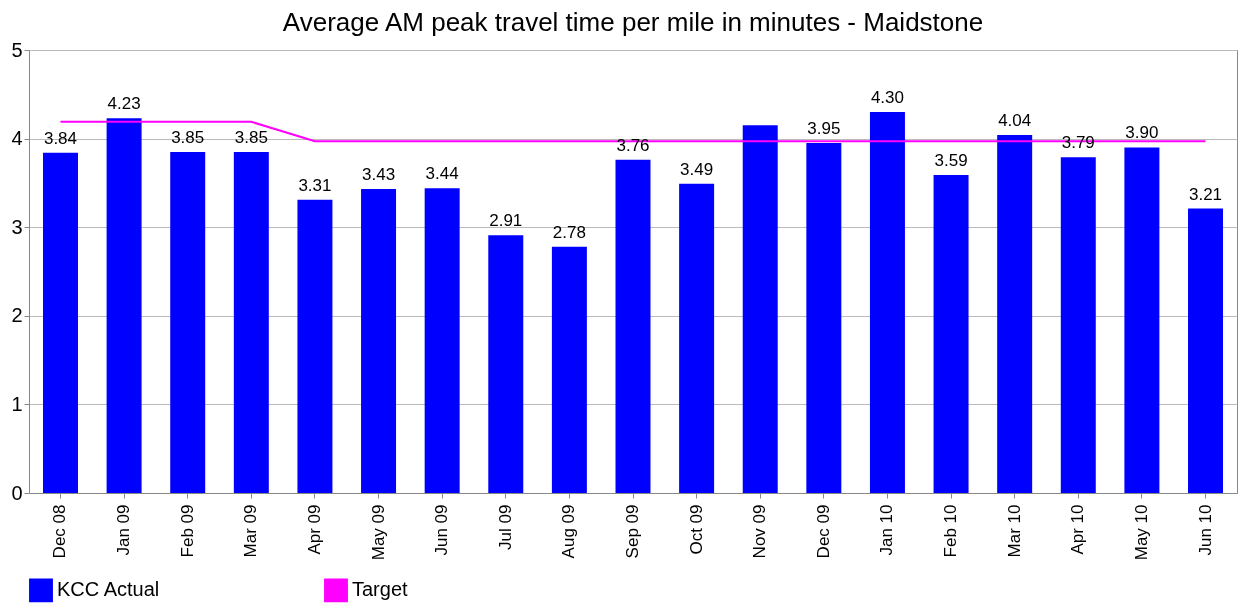 The image size is (1247, 615). I want to click on data-label: 3.43, so click(379, 175).